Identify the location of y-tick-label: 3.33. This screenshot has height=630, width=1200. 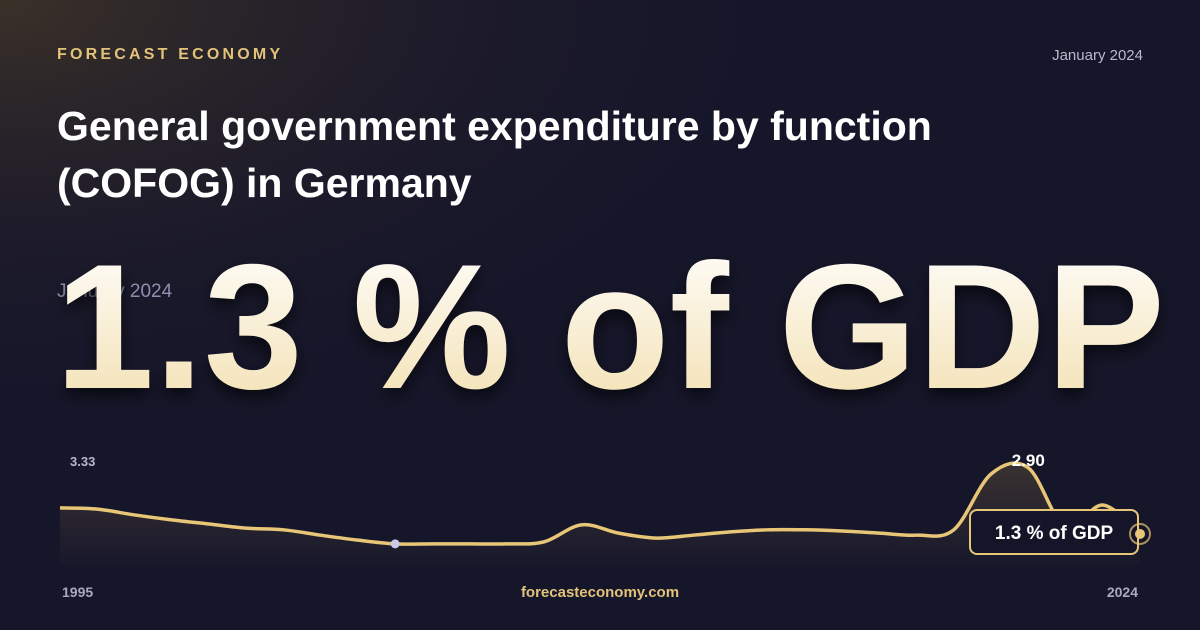
(82, 461).